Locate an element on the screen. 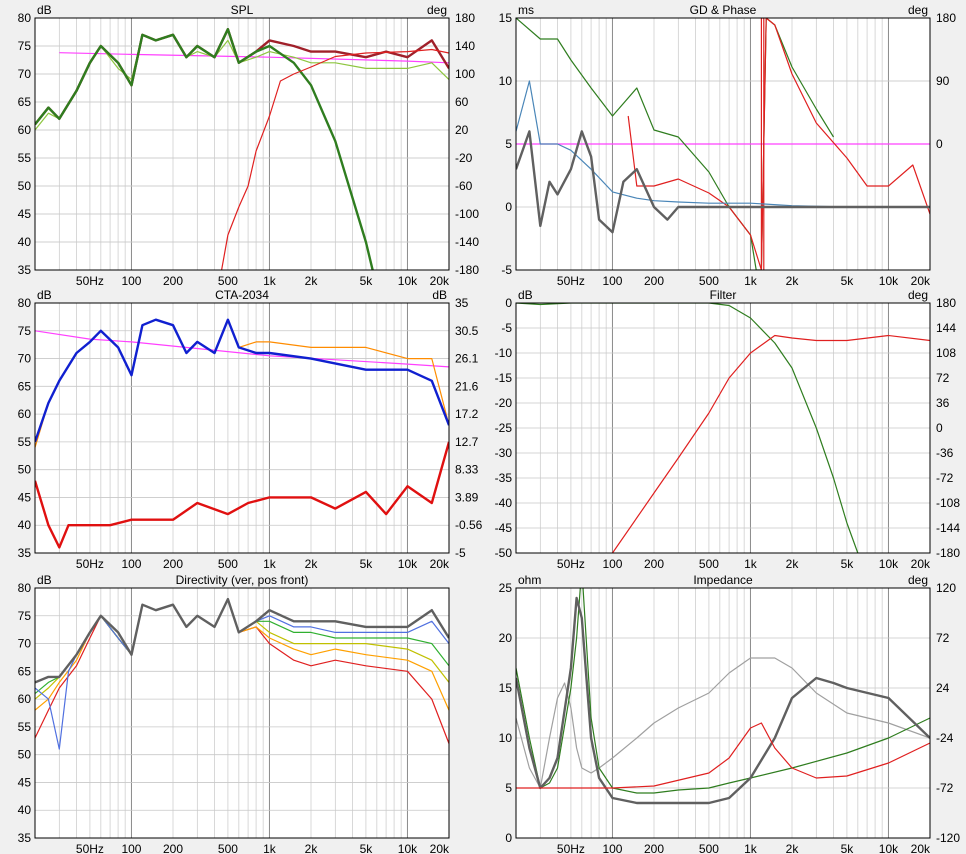 The image size is (966, 854). y2-tick-label: 60 is located at coordinates (462, 102).